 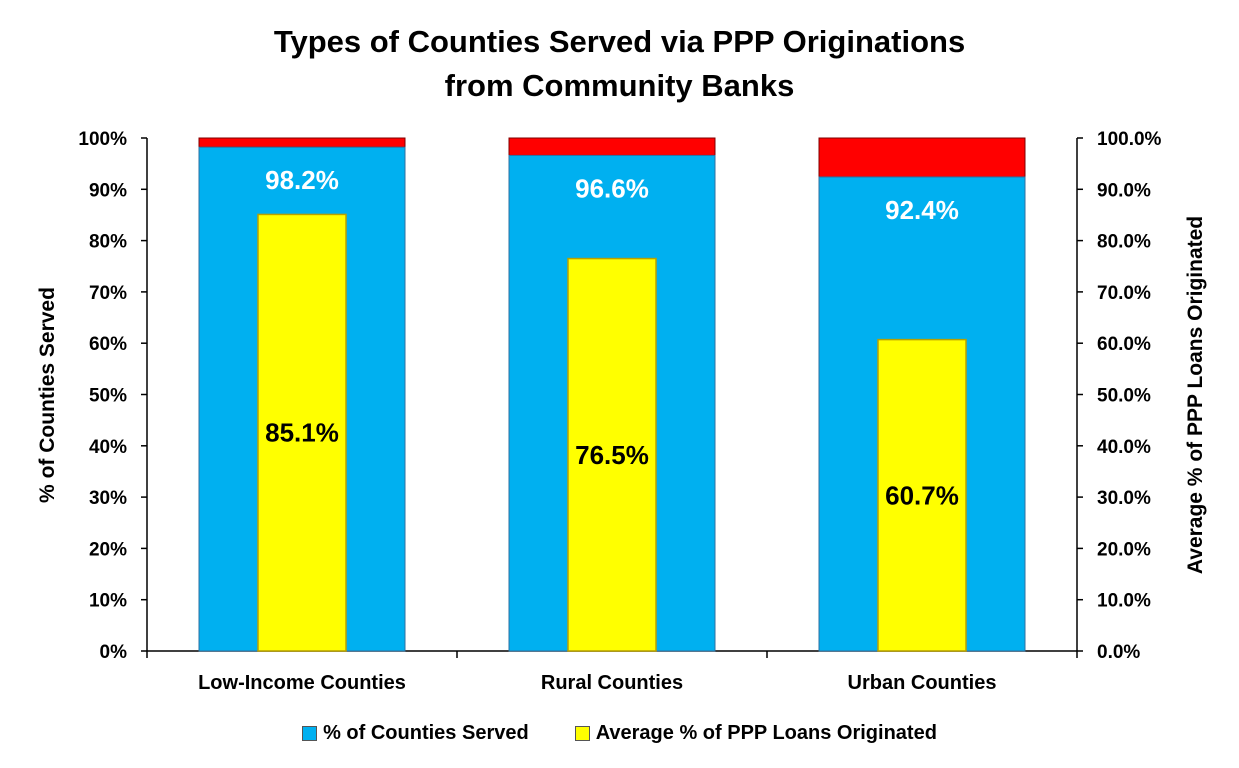 I want to click on y-tick-label-left: 80%, so click(x=108, y=242).